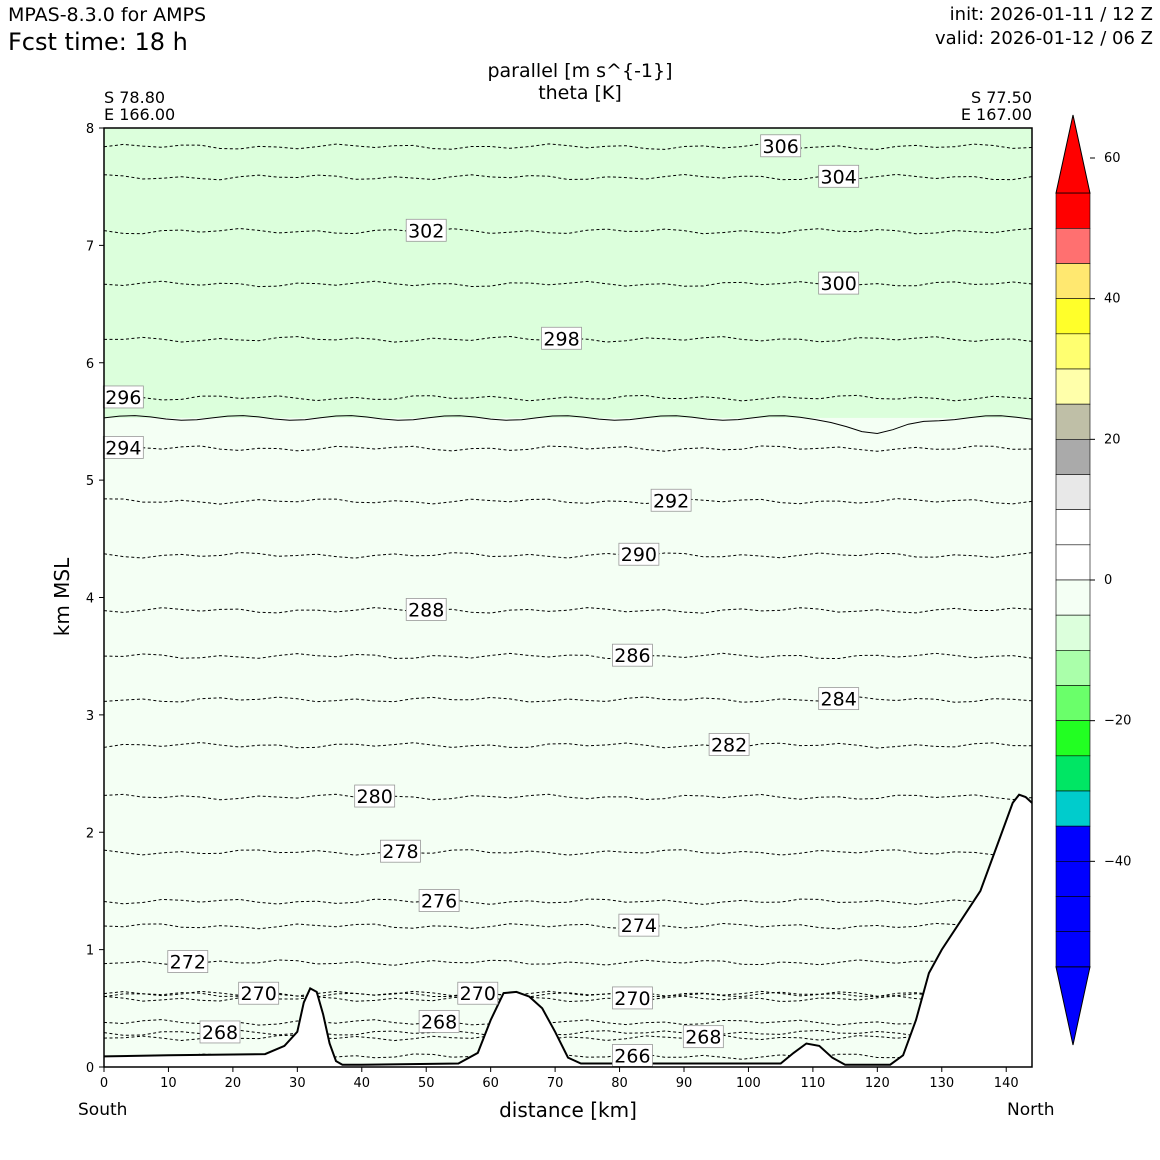 This screenshot has width=1160, height=1160. I want to click on contour-label-290: 290, so click(639, 555).